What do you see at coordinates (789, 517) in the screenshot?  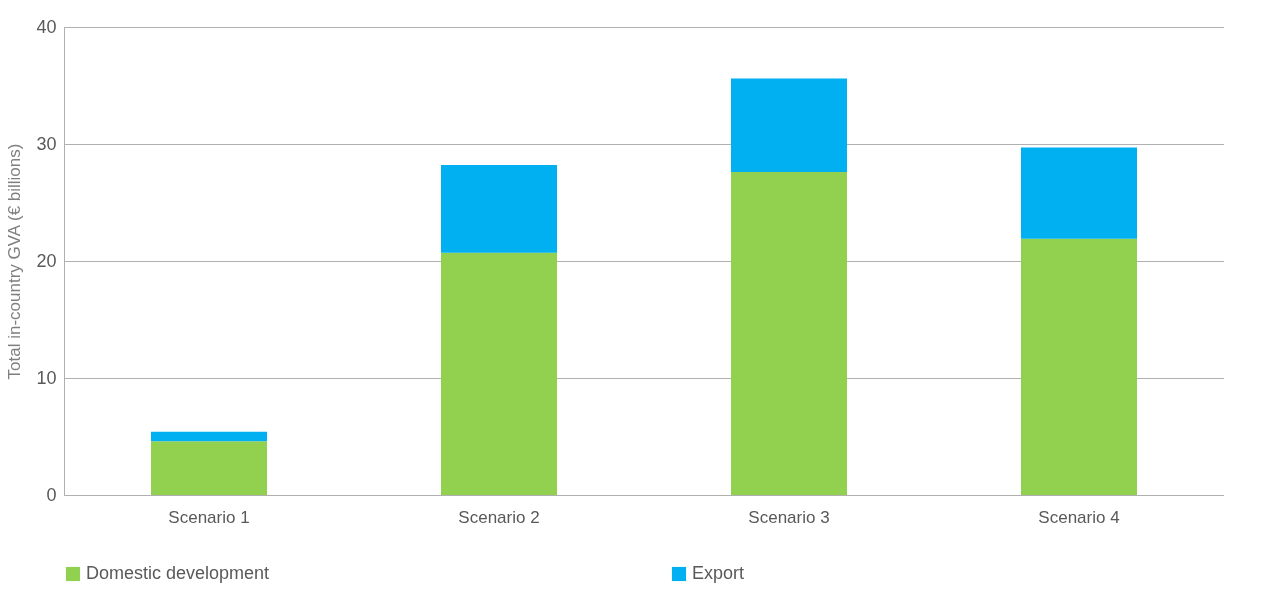 I see `x-tick-label: Scenario 3` at bounding box center [789, 517].